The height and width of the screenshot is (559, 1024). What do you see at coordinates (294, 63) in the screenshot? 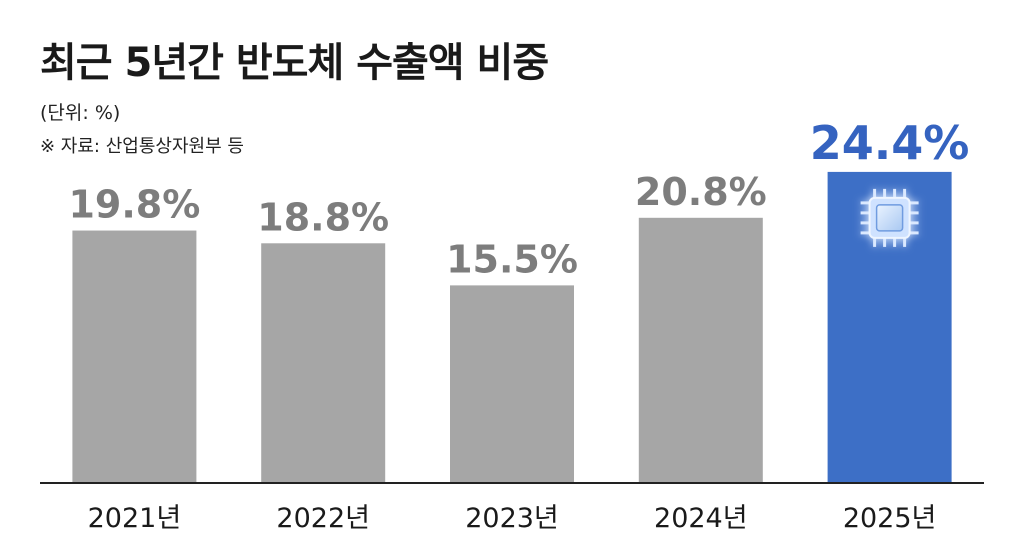
I see `page-title: 최근 5년간 반도체 수출액 비중` at bounding box center [294, 63].